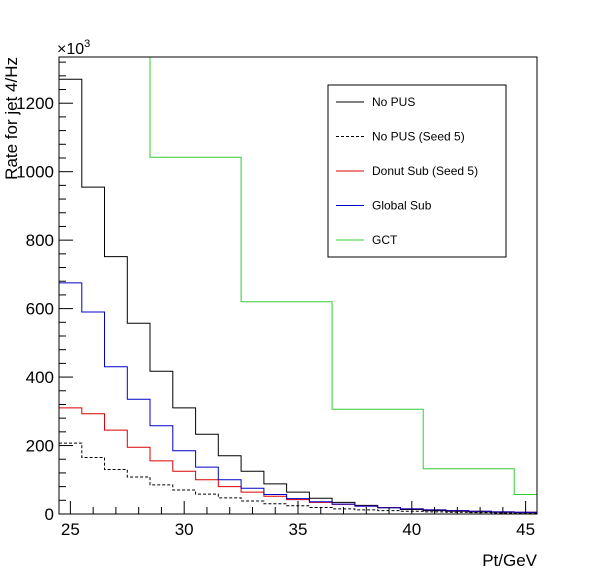 The width and height of the screenshot is (596, 572). I want to click on y-axis-multiplier: ×10³, so click(73, 48).